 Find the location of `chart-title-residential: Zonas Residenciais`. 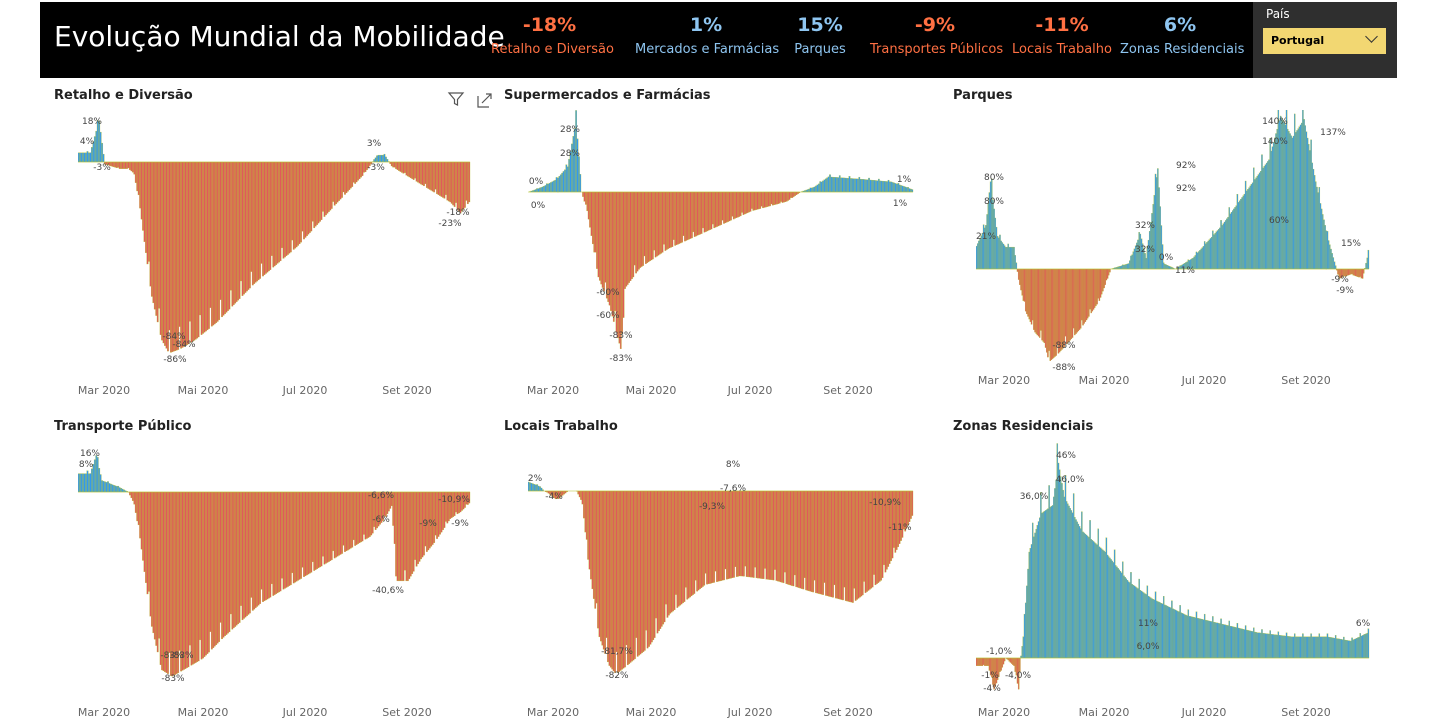

chart-title-residential: Zonas Residenciais is located at coordinates (1023, 426).